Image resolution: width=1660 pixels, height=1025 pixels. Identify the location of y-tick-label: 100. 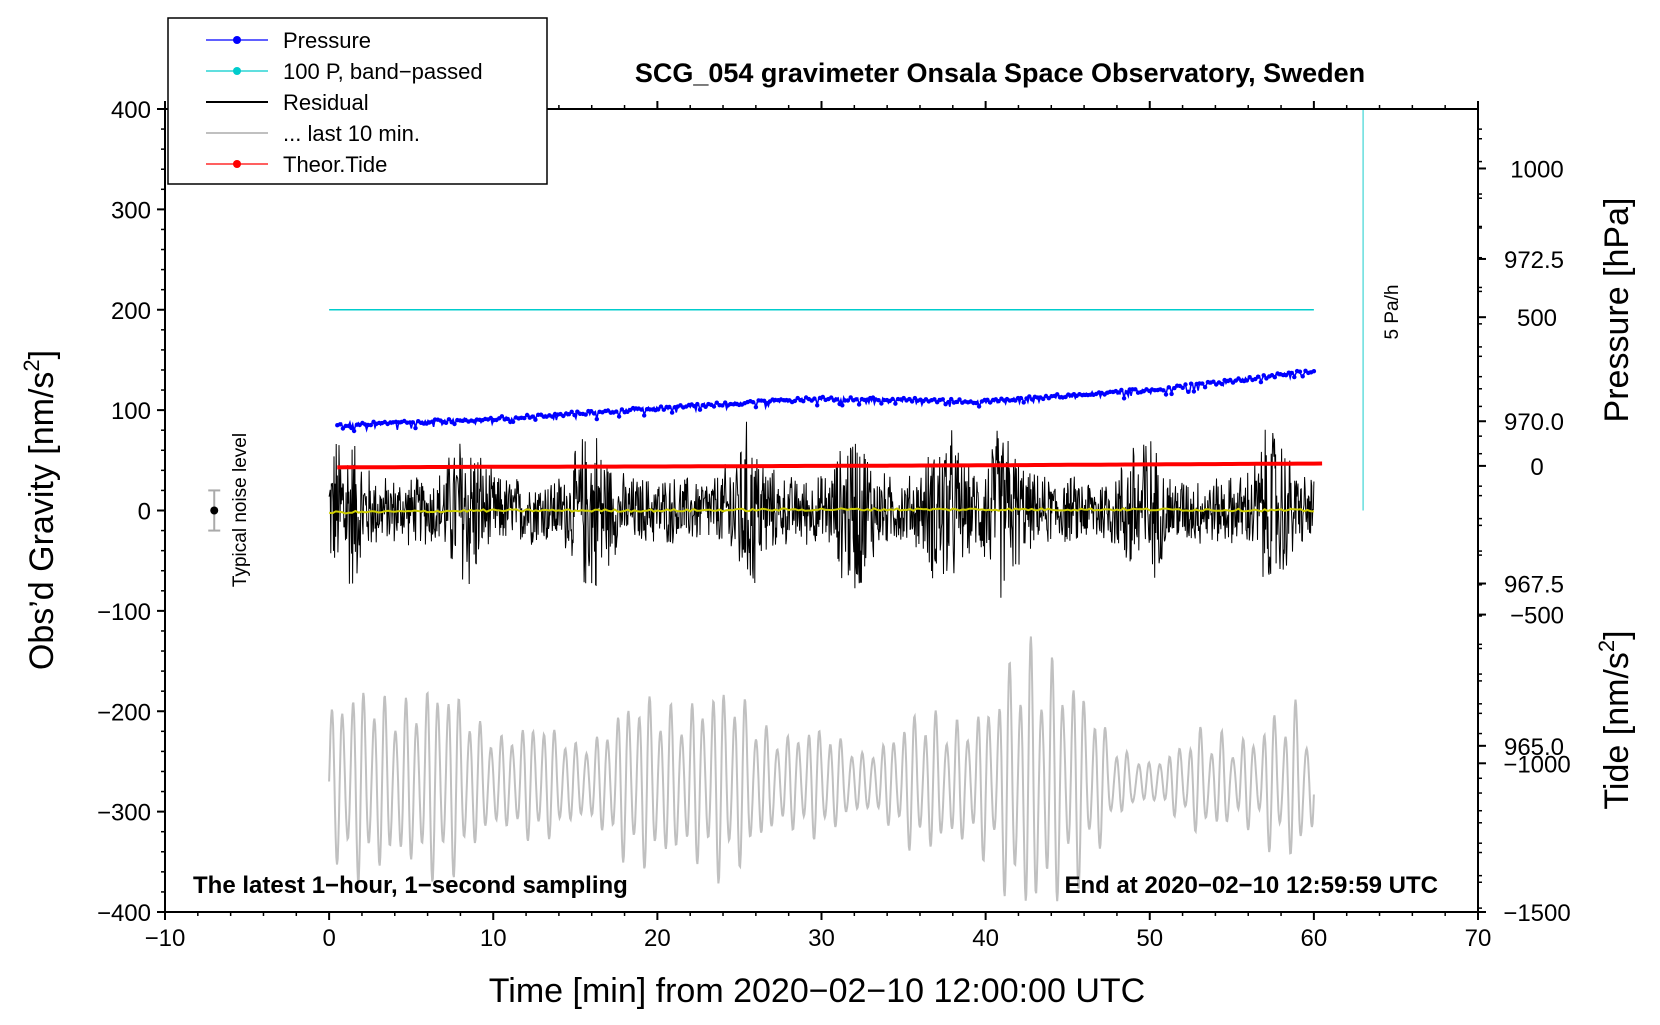
(131, 411).